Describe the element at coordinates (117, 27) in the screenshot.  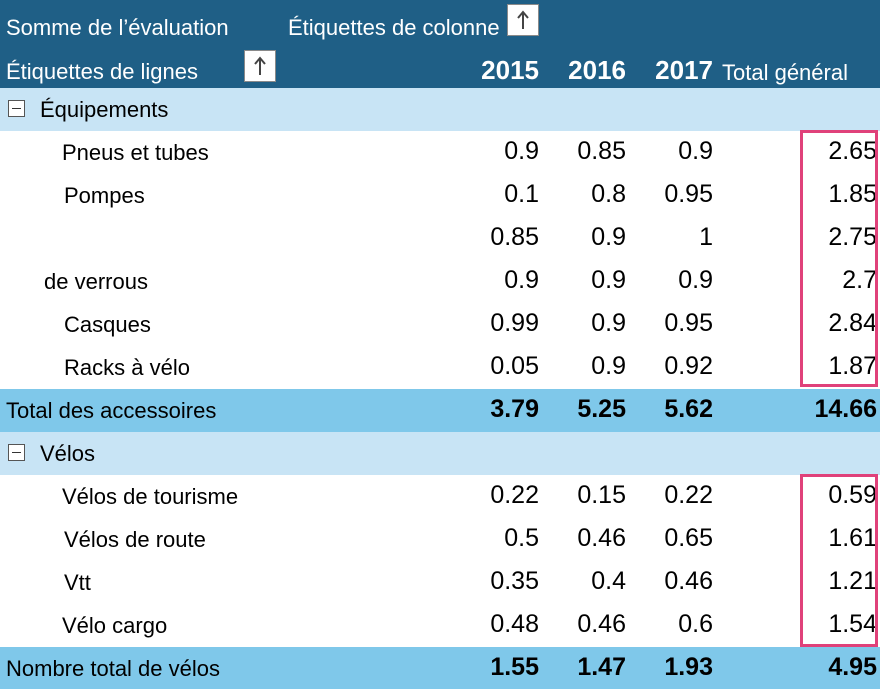
I see `values-field-label: Somme de l’évaluation` at that location.